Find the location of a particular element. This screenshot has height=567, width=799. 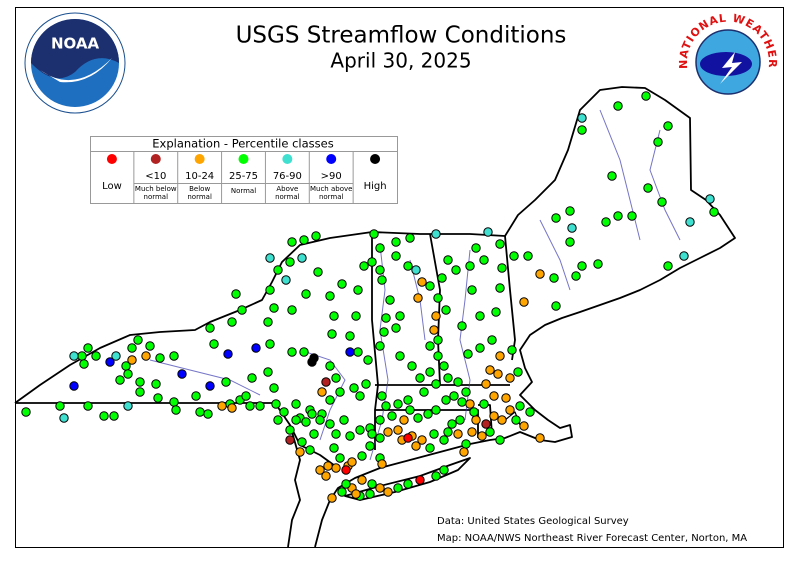

noaa-logo: NOAA is located at coordinates (75, 63).